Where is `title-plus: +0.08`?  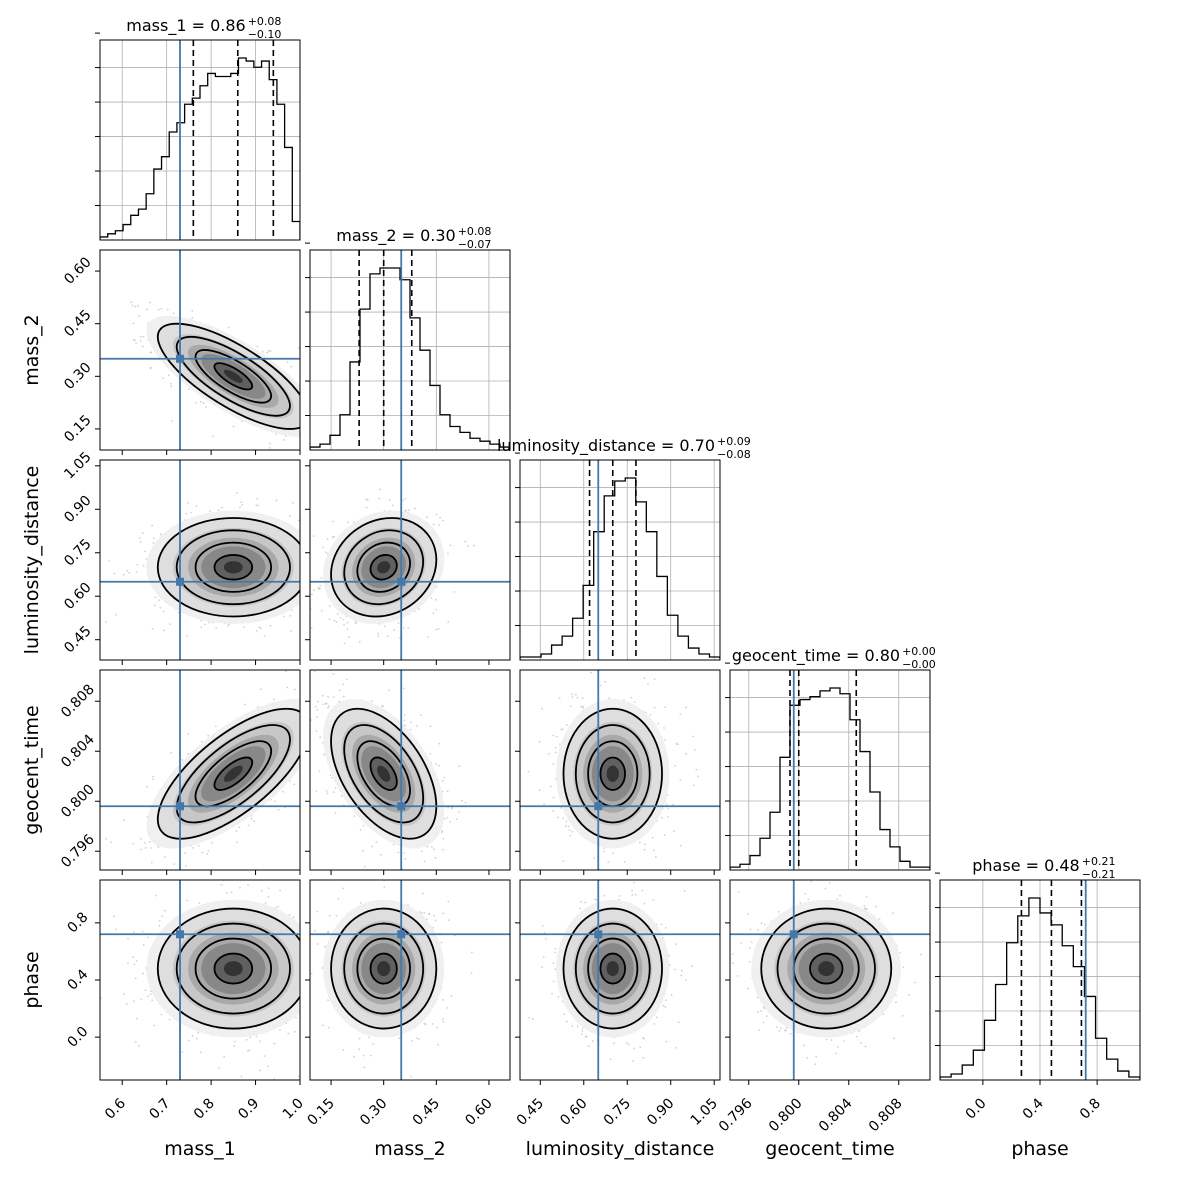
title-plus: +0.08 is located at coordinates (265, 21).